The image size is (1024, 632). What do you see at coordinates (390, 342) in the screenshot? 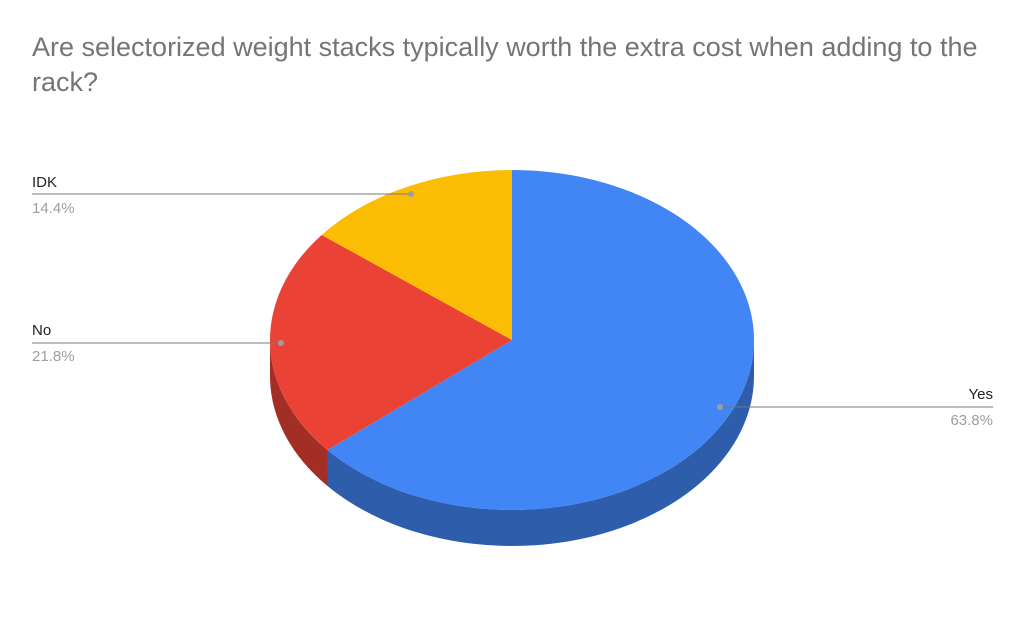
I see `pie-slice-no` at bounding box center [390, 342].